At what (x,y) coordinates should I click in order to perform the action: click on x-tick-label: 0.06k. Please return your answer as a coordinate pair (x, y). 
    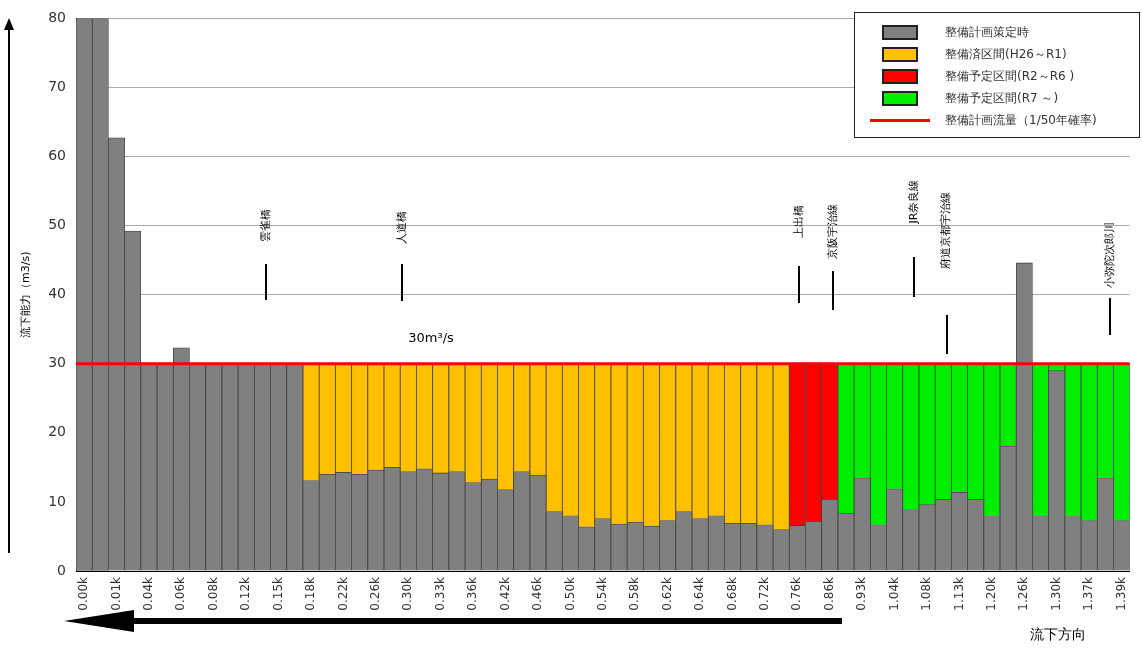
    Looking at the image, I should click on (180, 593).